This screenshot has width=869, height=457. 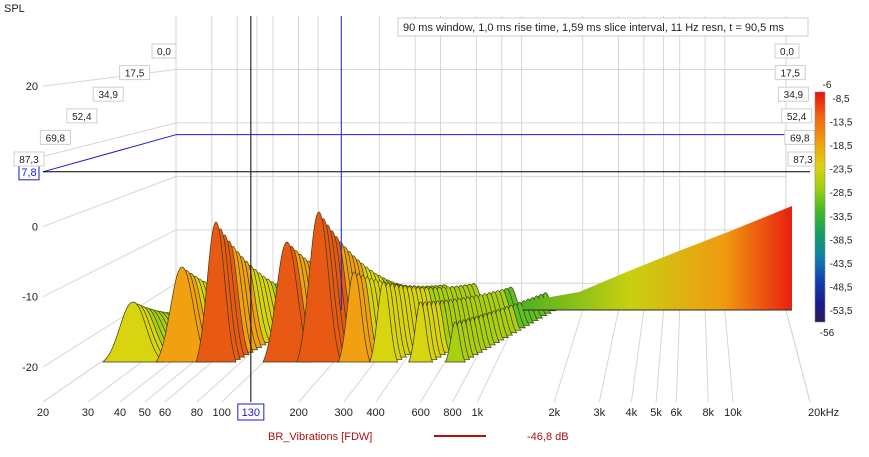 I want to click on x-tick-label: 80, so click(x=197, y=413).